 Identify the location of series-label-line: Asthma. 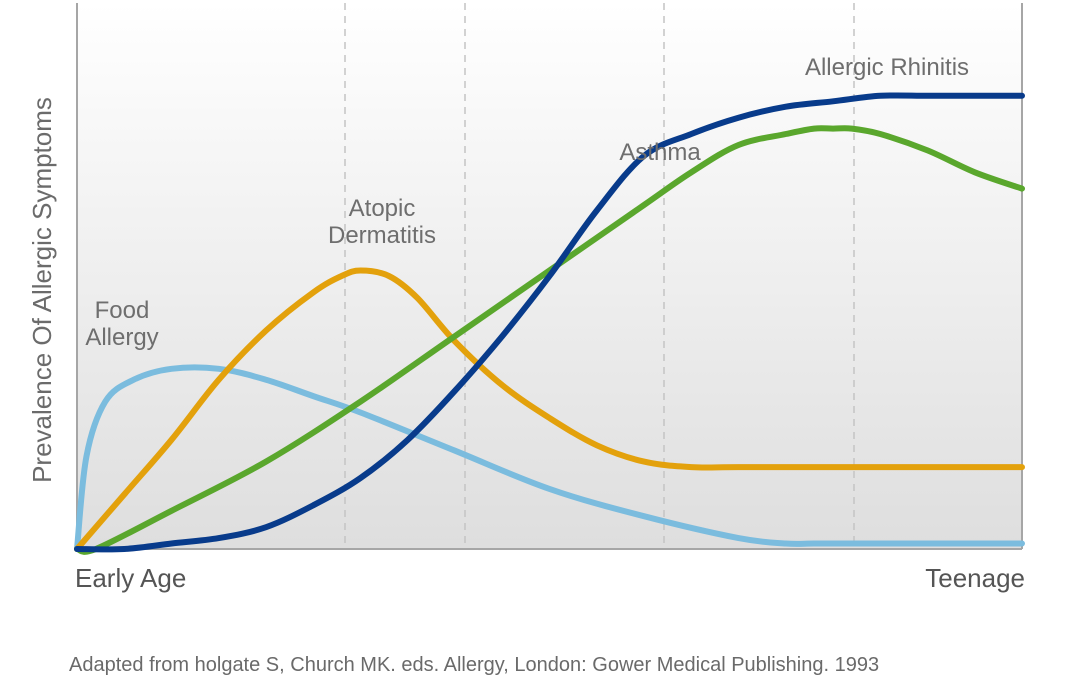
(660, 152).